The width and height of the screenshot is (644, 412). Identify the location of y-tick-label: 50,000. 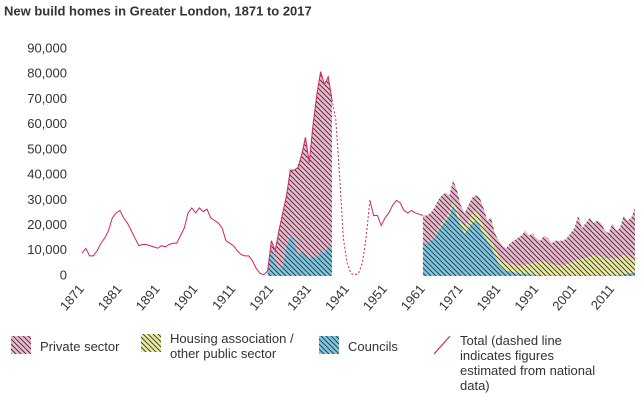
(47, 148).